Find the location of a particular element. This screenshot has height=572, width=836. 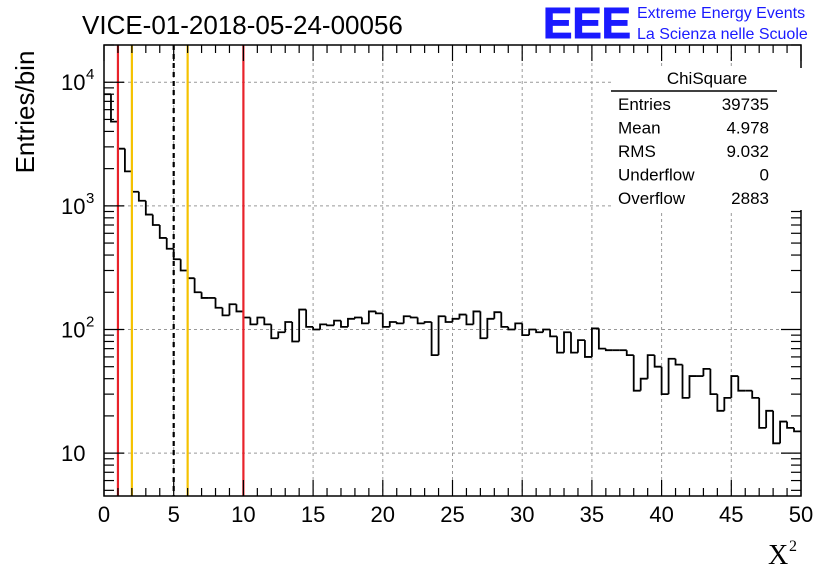

y-tick-label-exponent: 3 is located at coordinates (90, 198).